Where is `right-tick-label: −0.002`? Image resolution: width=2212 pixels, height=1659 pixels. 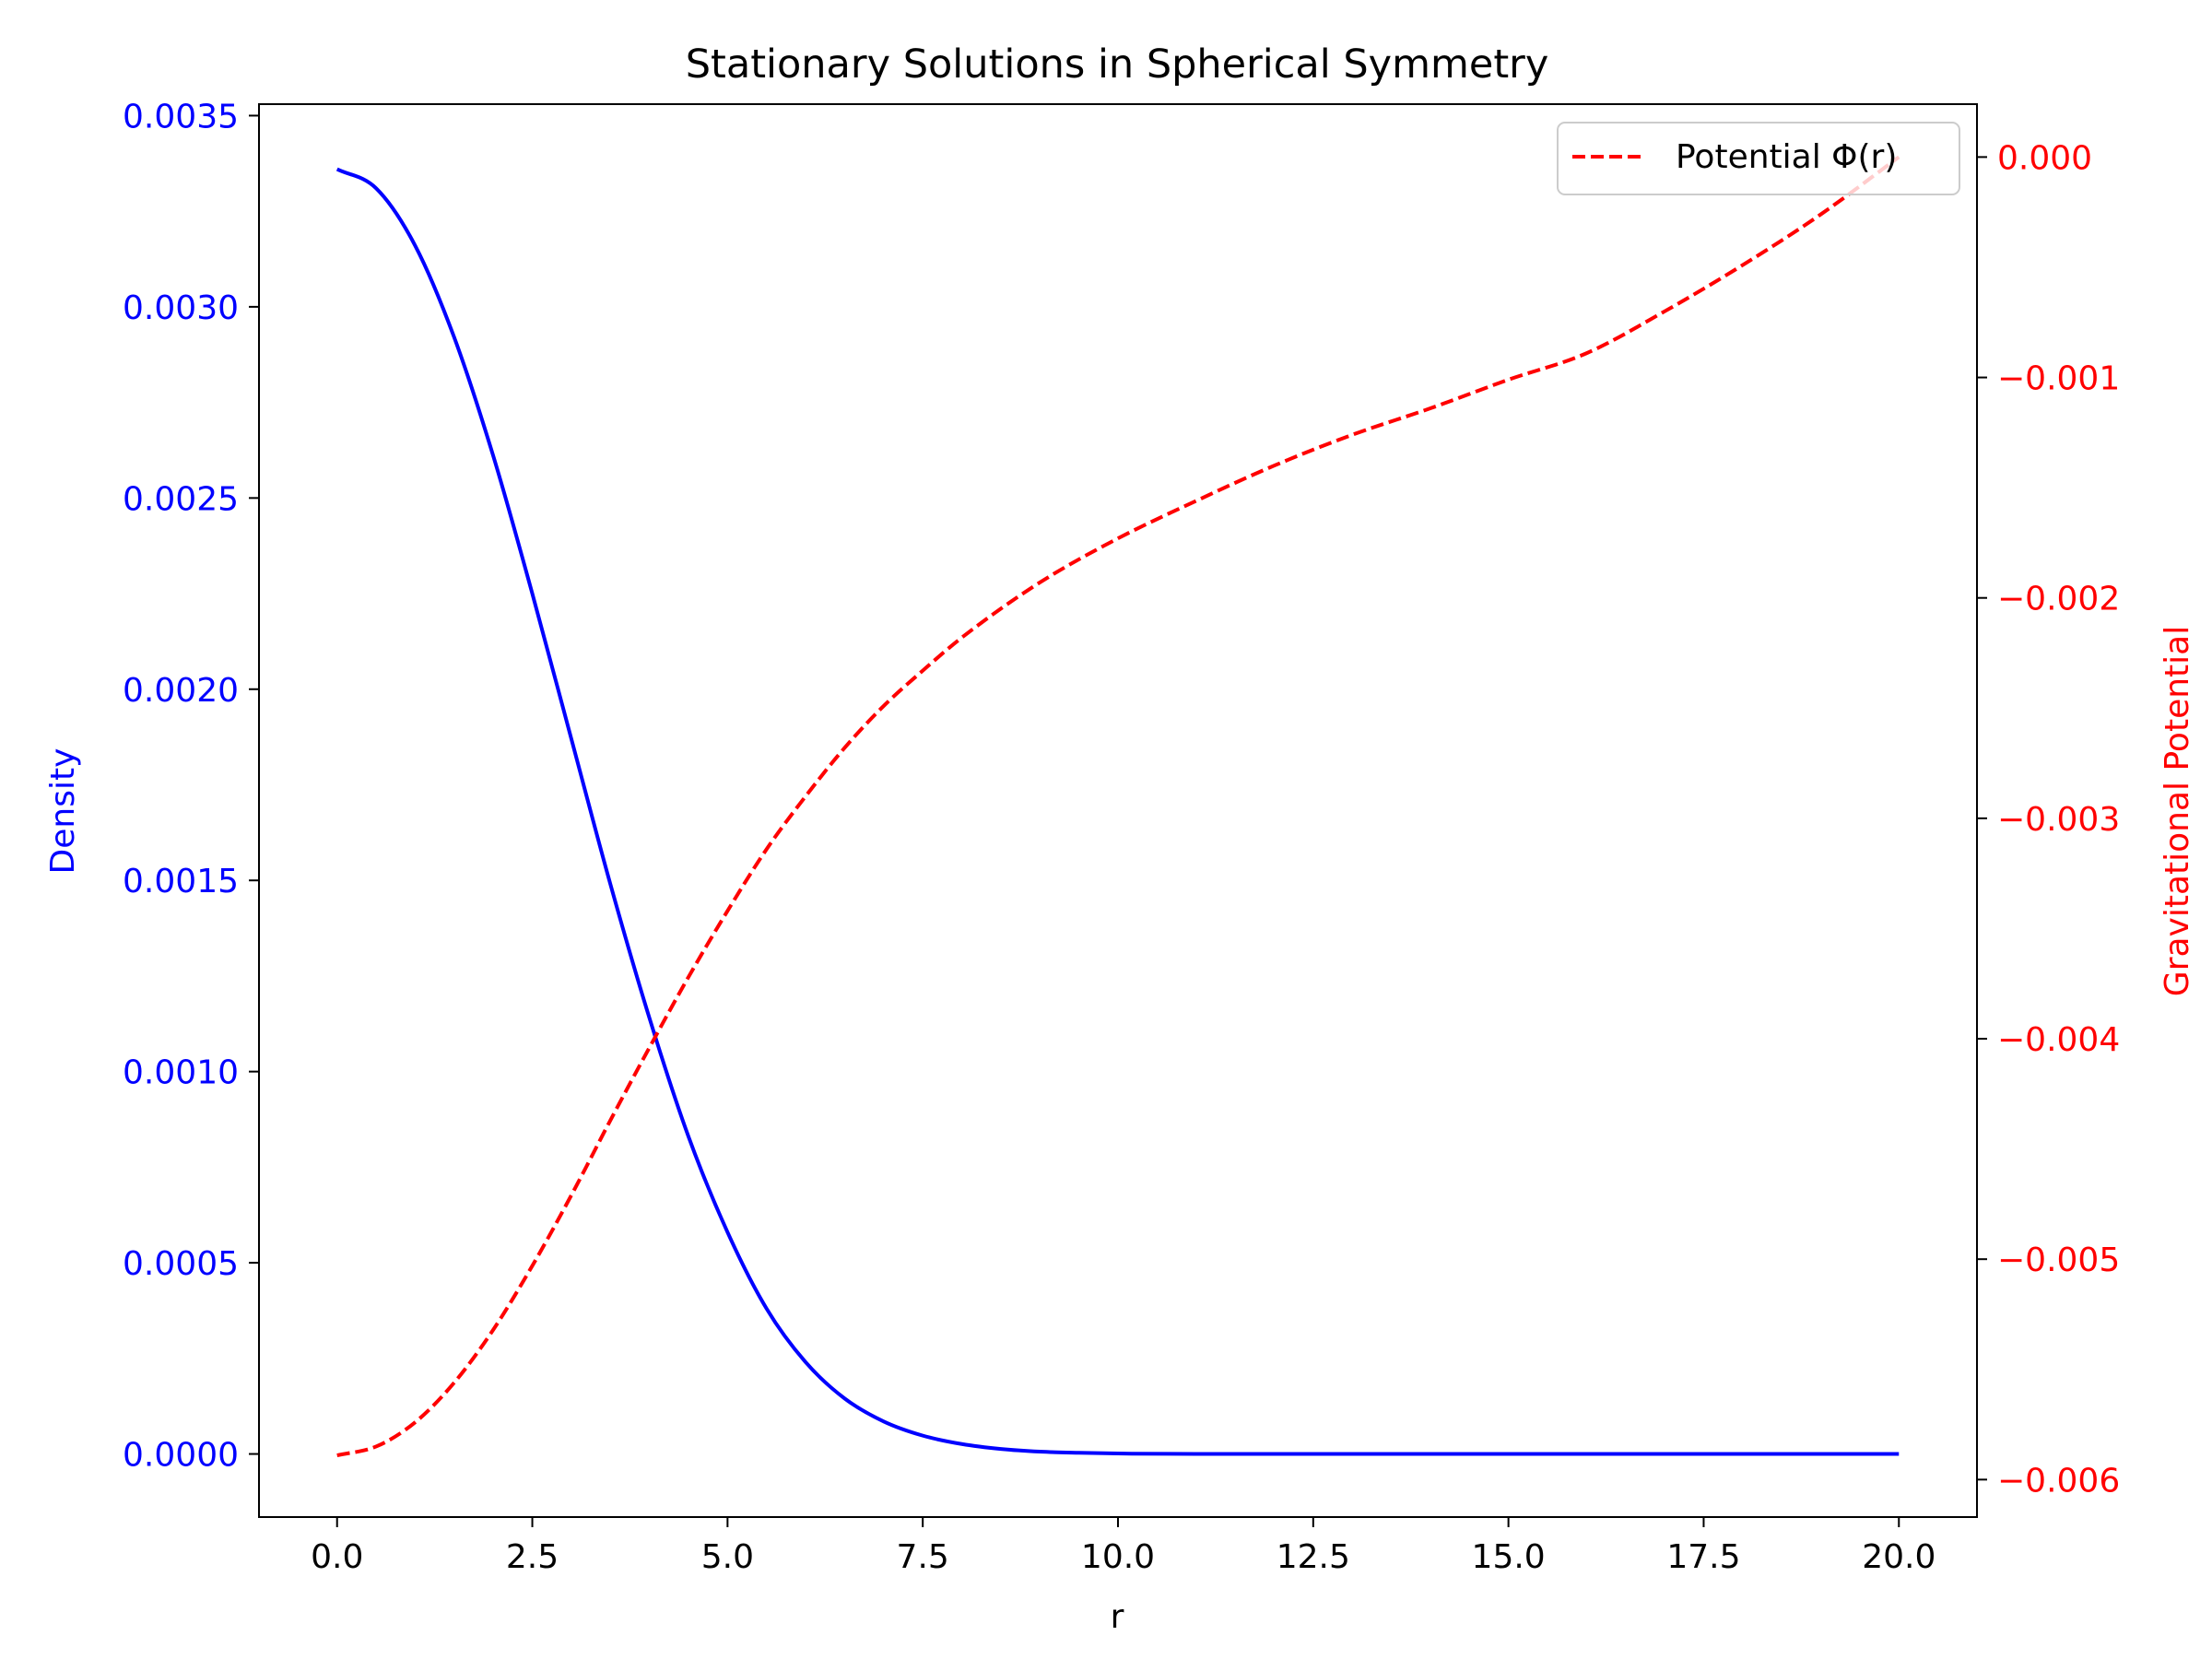
right-tick-label: −0.002 is located at coordinates (2058, 599).